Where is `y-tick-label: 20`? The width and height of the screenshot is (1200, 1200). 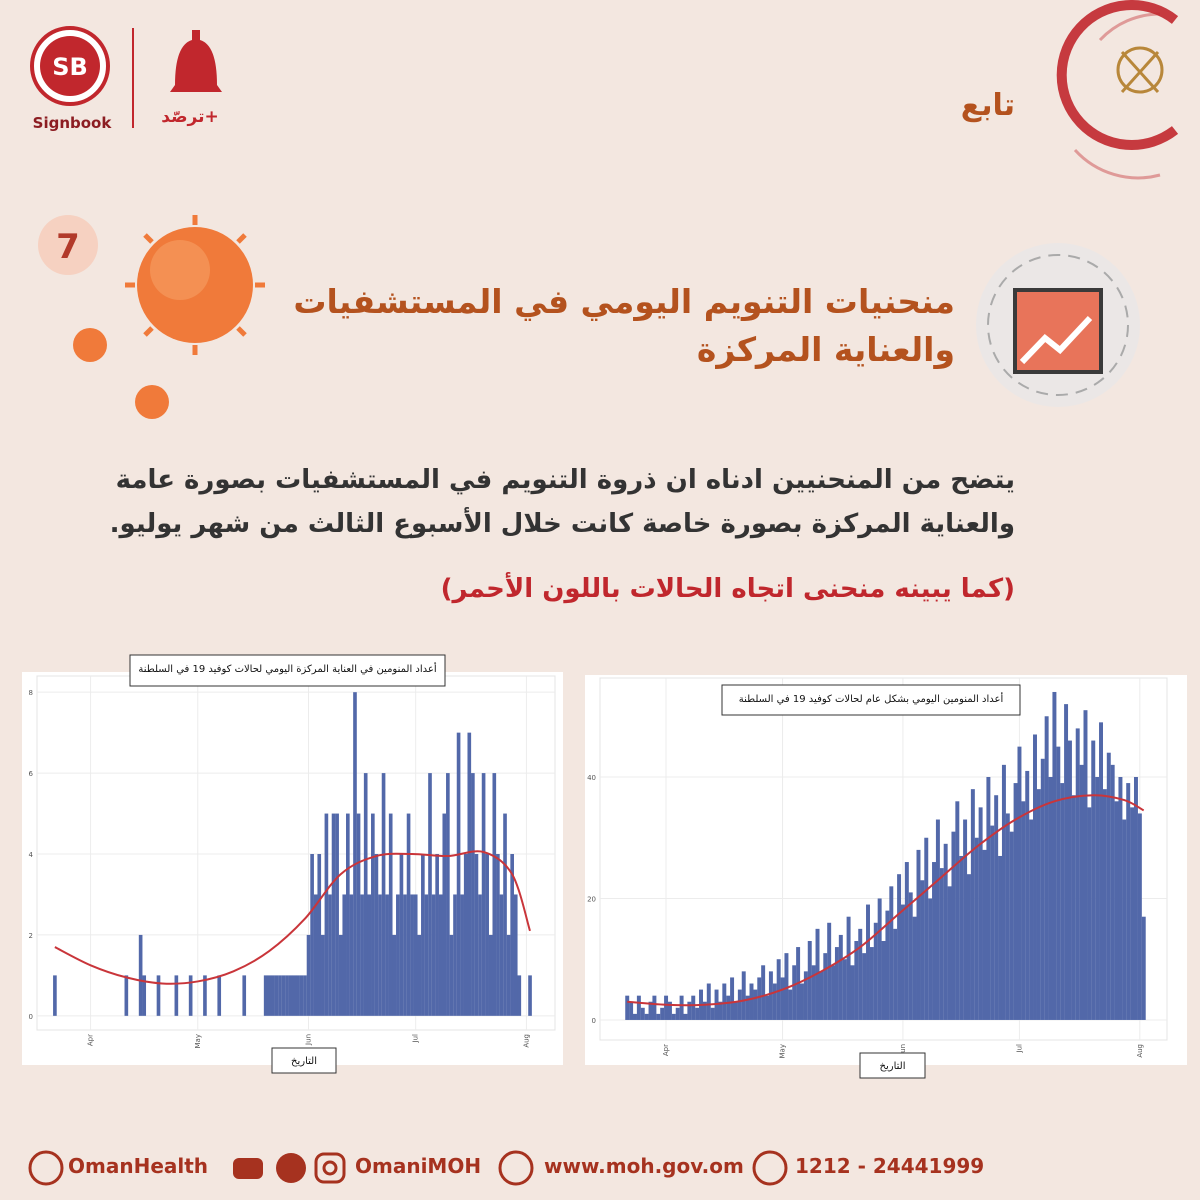 y-tick-label: 20 is located at coordinates (591, 899).